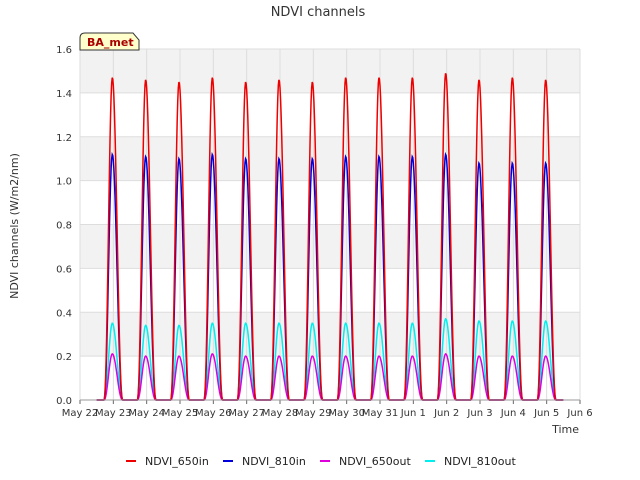 The height and width of the screenshot is (480, 640). What do you see at coordinates (64, 269) in the screenshot?
I see `y-tick-label: 0.6` at bounding box center [64, 269].